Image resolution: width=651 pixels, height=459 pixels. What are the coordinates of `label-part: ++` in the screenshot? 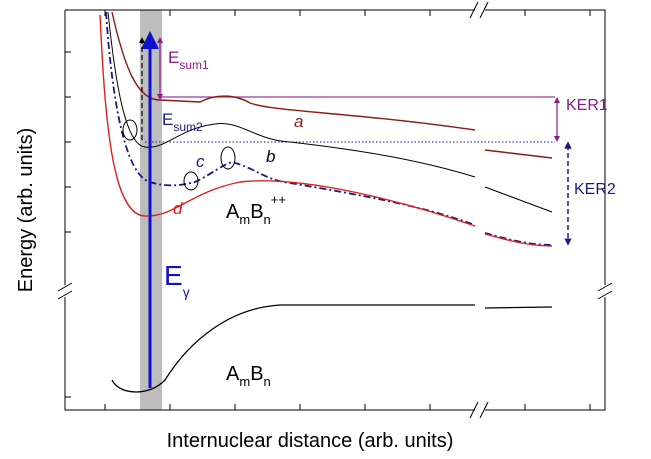 It's located at (278, 199).